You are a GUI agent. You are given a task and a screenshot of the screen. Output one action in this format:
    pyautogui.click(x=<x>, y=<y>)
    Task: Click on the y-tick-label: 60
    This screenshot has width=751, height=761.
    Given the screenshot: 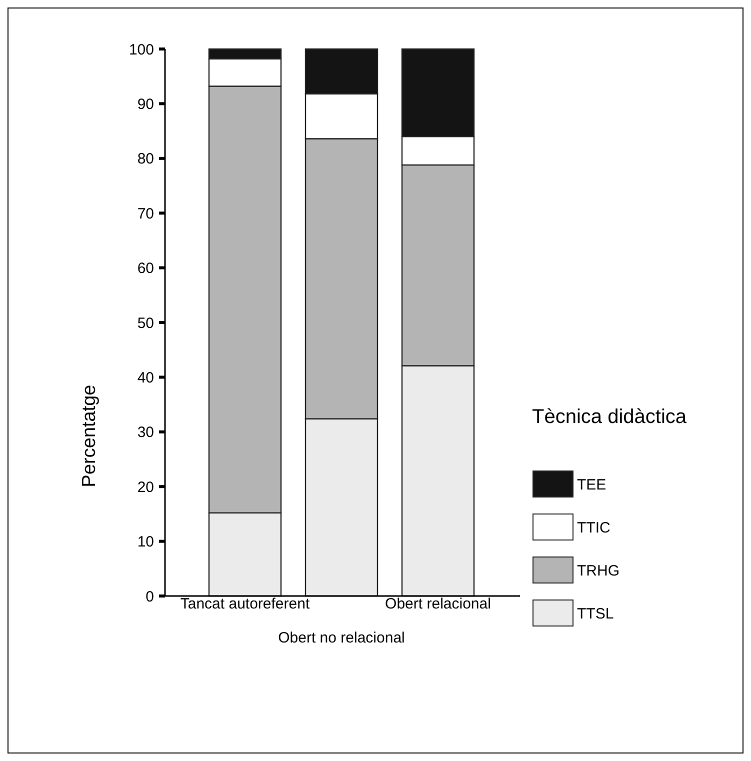 What is the action you would take?
    pyautogui.click(x=145, y=269)
    